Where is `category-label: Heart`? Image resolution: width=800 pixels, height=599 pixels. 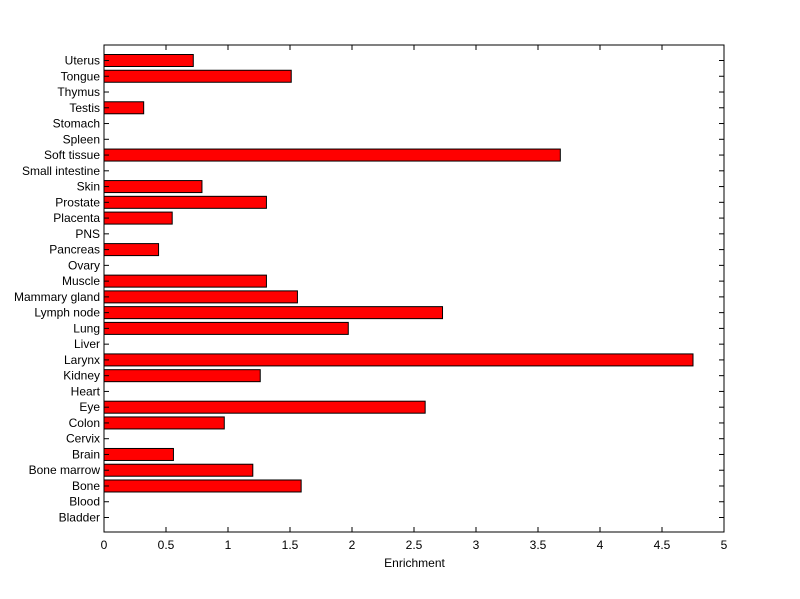 category-label: Heart is located at coordinates (86, 391).